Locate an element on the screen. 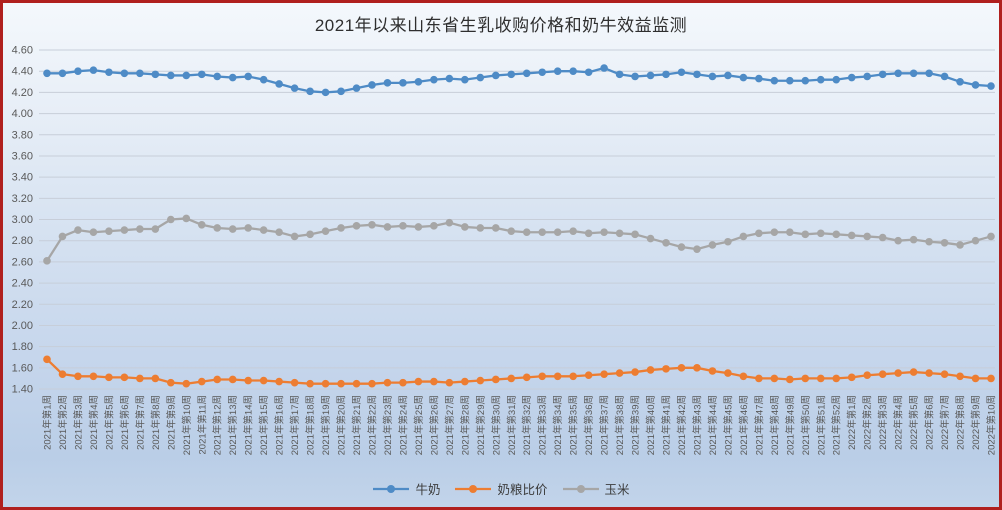  x-axis-tick-label: 2021年第51周 is located at coordinates (821, 425).